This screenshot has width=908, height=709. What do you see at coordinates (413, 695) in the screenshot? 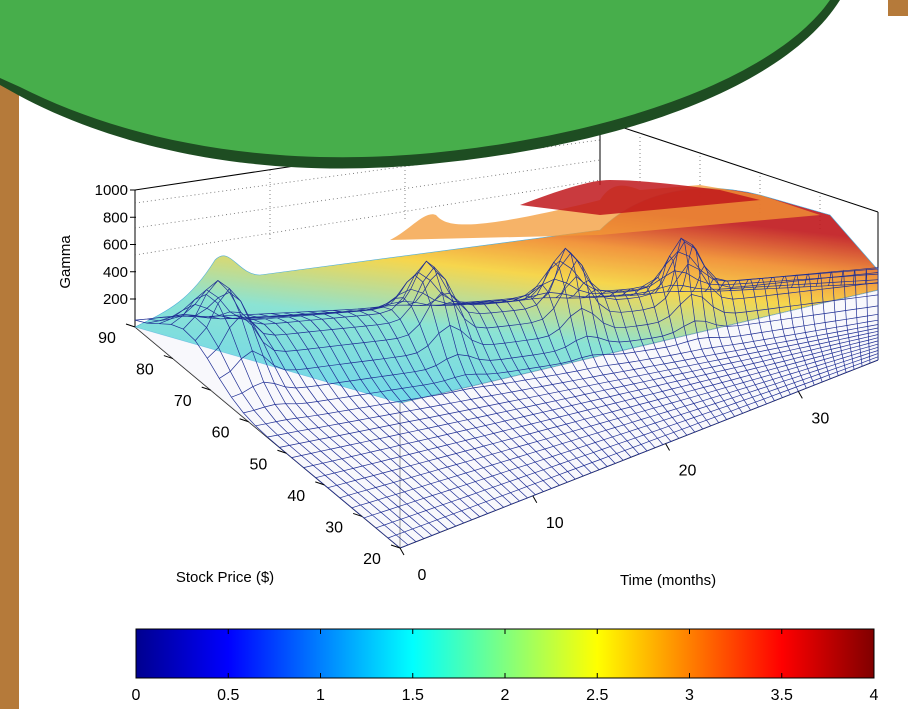
I see `colorbar-tick-label: 1.5` at bounding box center [413, 695].